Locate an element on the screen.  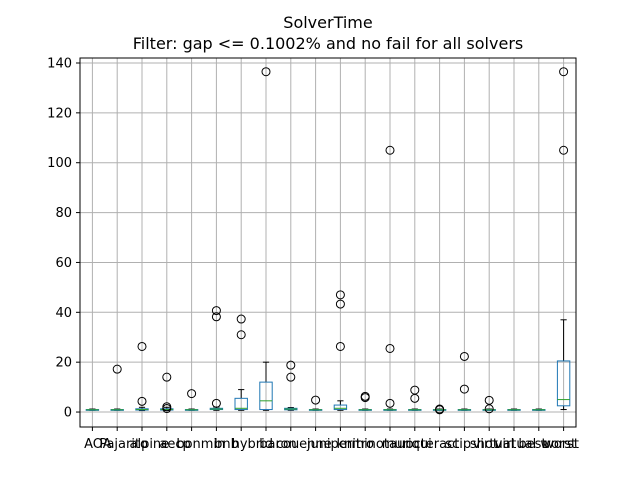
x-tick-label: AOA is located at coordinates (98, 444).